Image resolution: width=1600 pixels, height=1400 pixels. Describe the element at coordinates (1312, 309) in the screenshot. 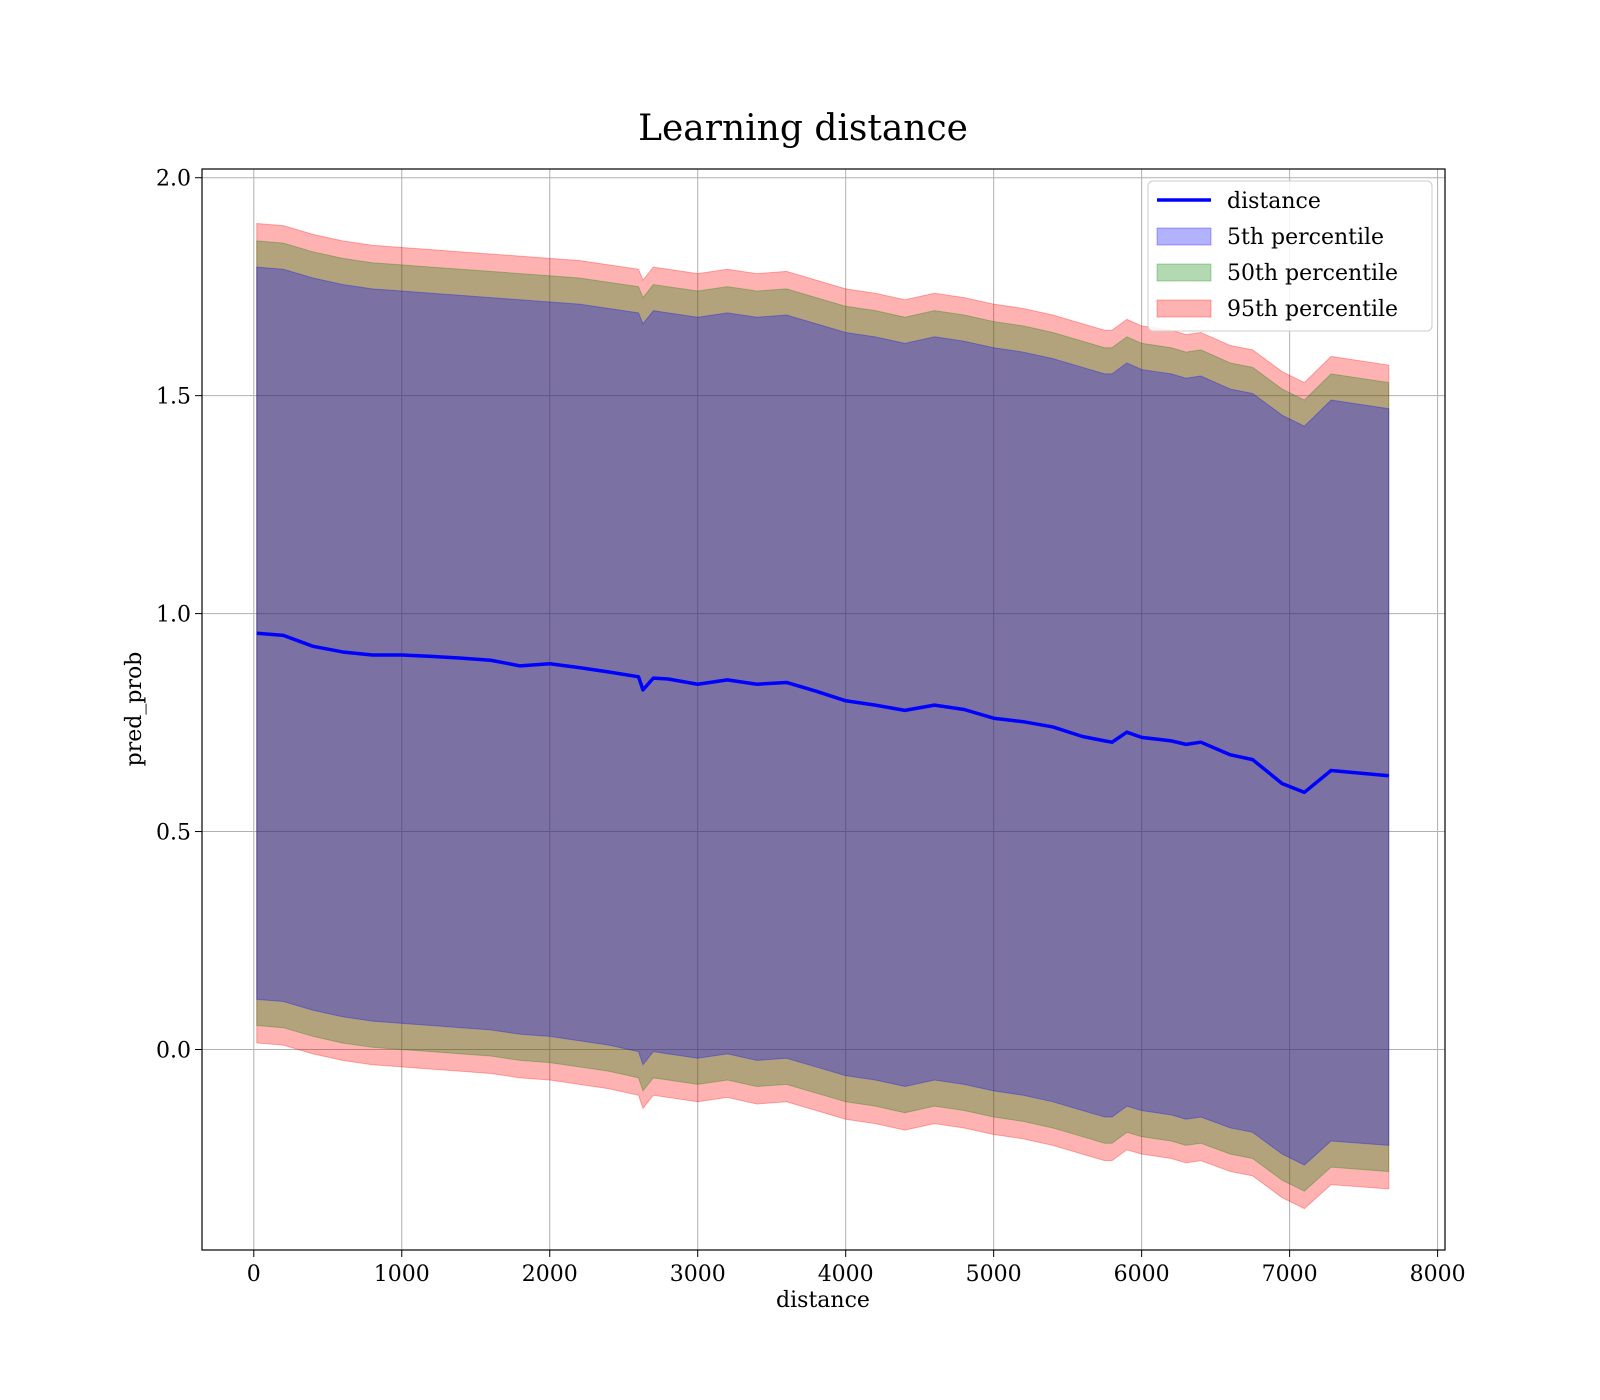

I see `legend-label-95th-percentile: 95th percentile` at that location.